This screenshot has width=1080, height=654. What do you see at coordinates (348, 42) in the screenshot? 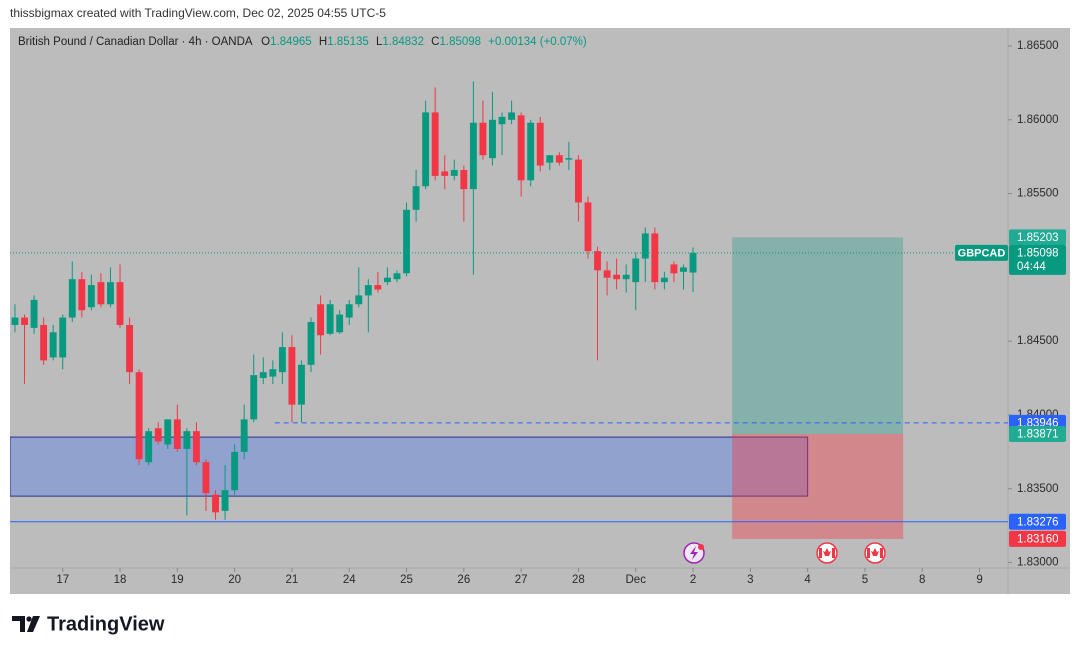
I see `legend-value: 1.85135` at bounding box center [348, 42].